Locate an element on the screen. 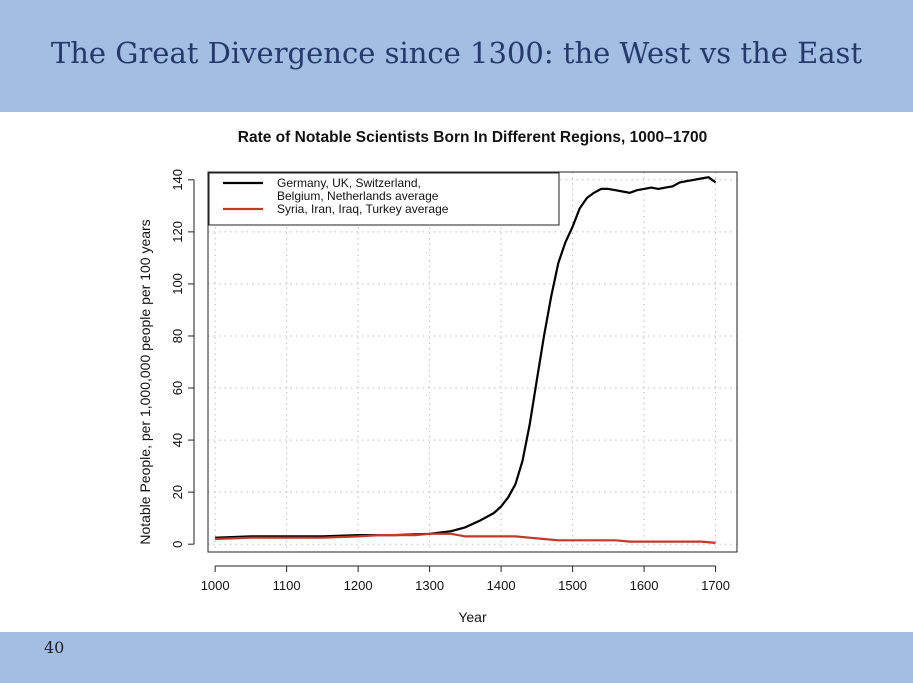  legend-box is located at coordinates (384, 199).